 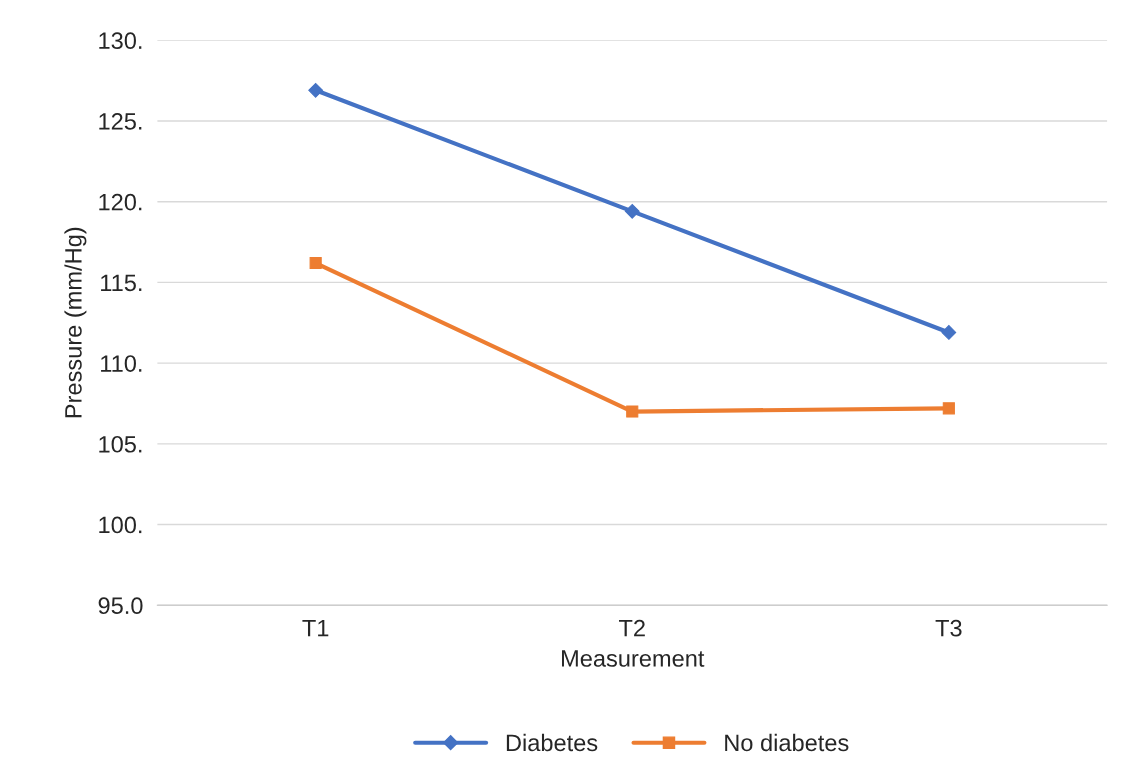 I want to click on x-axis-title: Measurement, so click(x=633, y=658).